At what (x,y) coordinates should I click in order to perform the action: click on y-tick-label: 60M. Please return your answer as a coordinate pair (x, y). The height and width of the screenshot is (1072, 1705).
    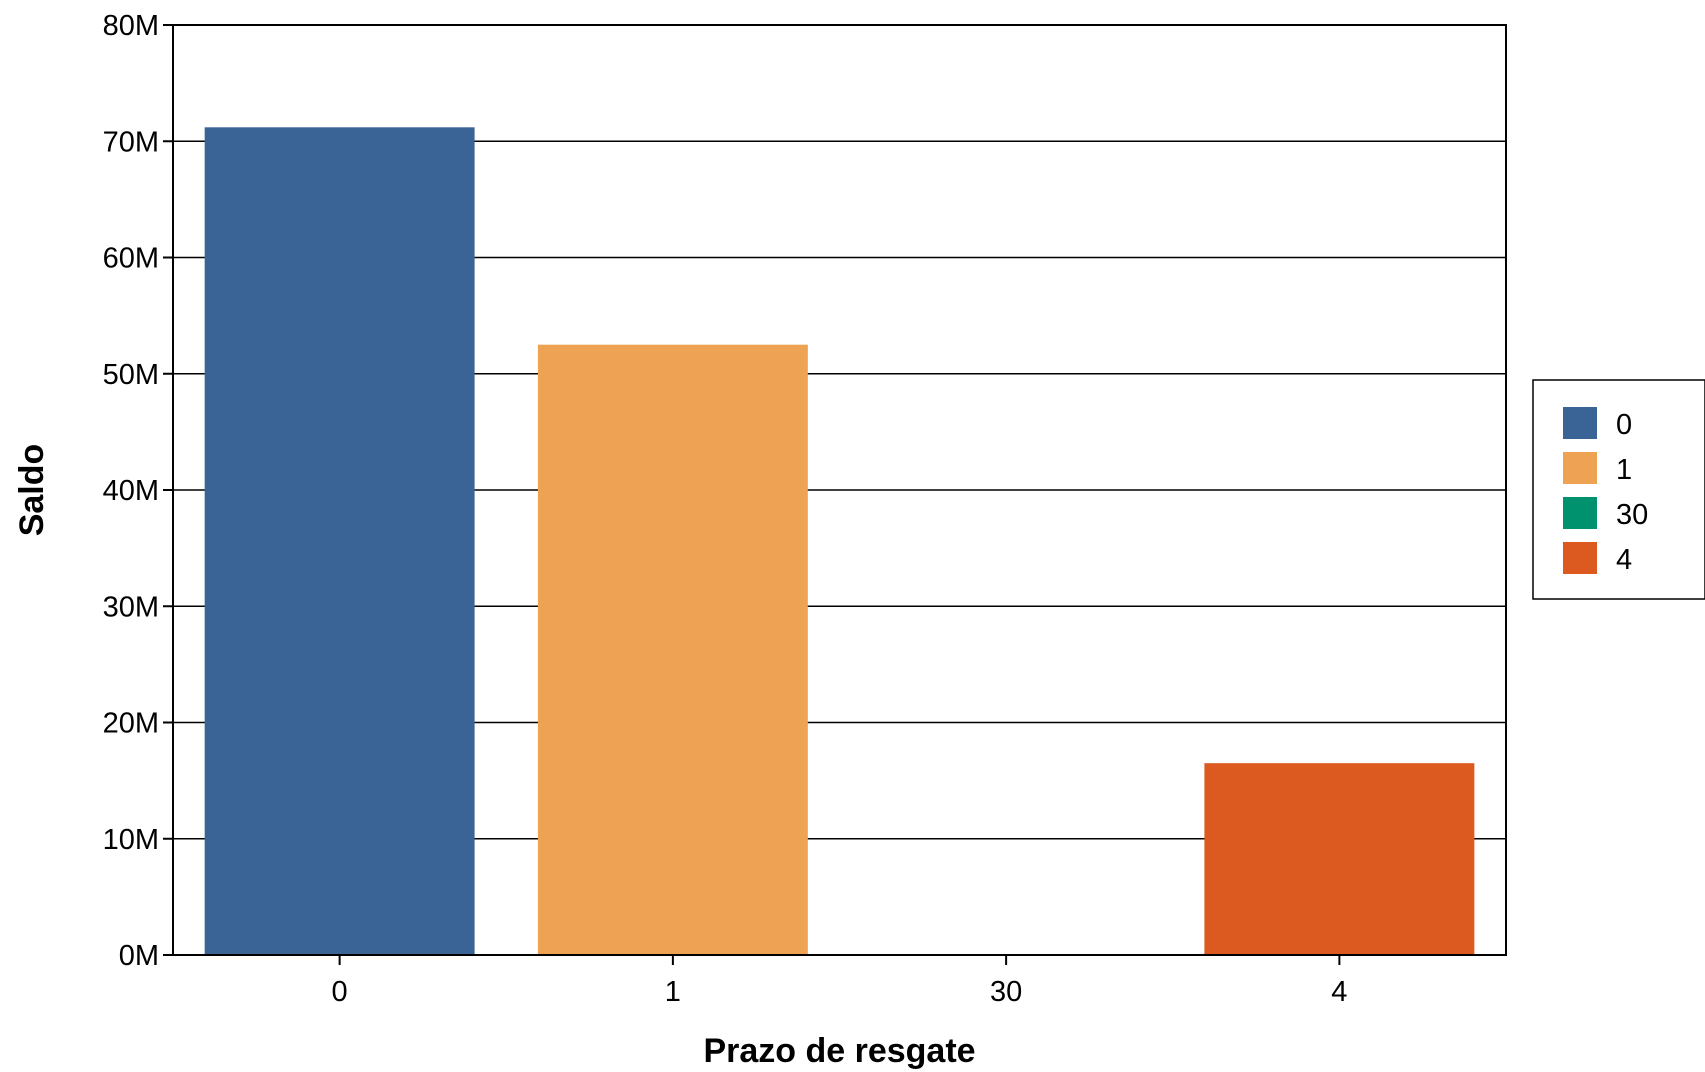
    Looking at the image, I should click on (131, 259).